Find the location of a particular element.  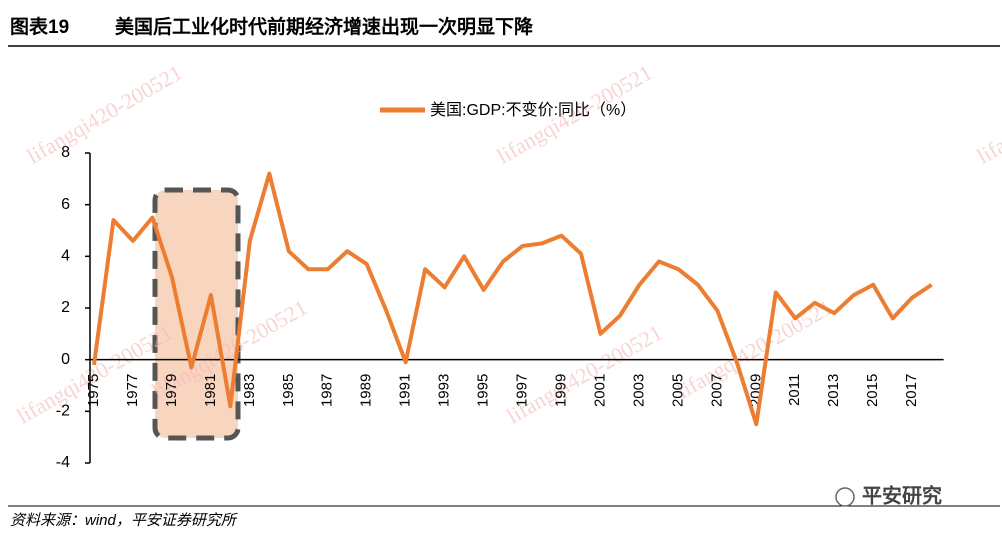

x-tick-label: 1995 is located at coordinates (483, 390).